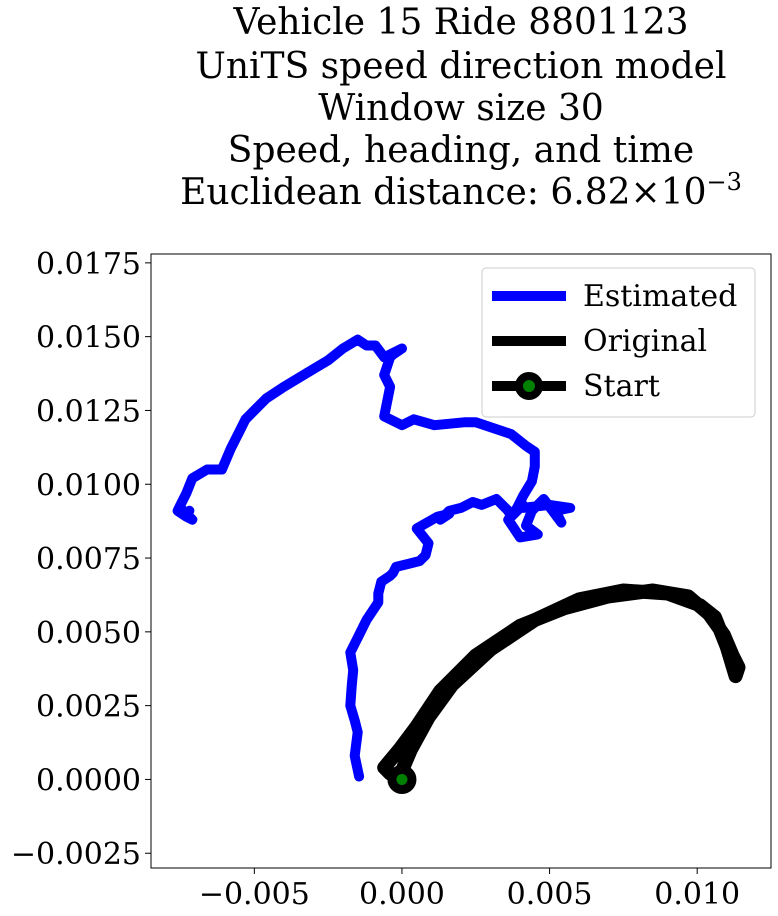 The image size is (778, 916). Describe the element at coordinates (461, 150) in the screenshot. I see `title-line-4: Speed, heading, and time` at that location.